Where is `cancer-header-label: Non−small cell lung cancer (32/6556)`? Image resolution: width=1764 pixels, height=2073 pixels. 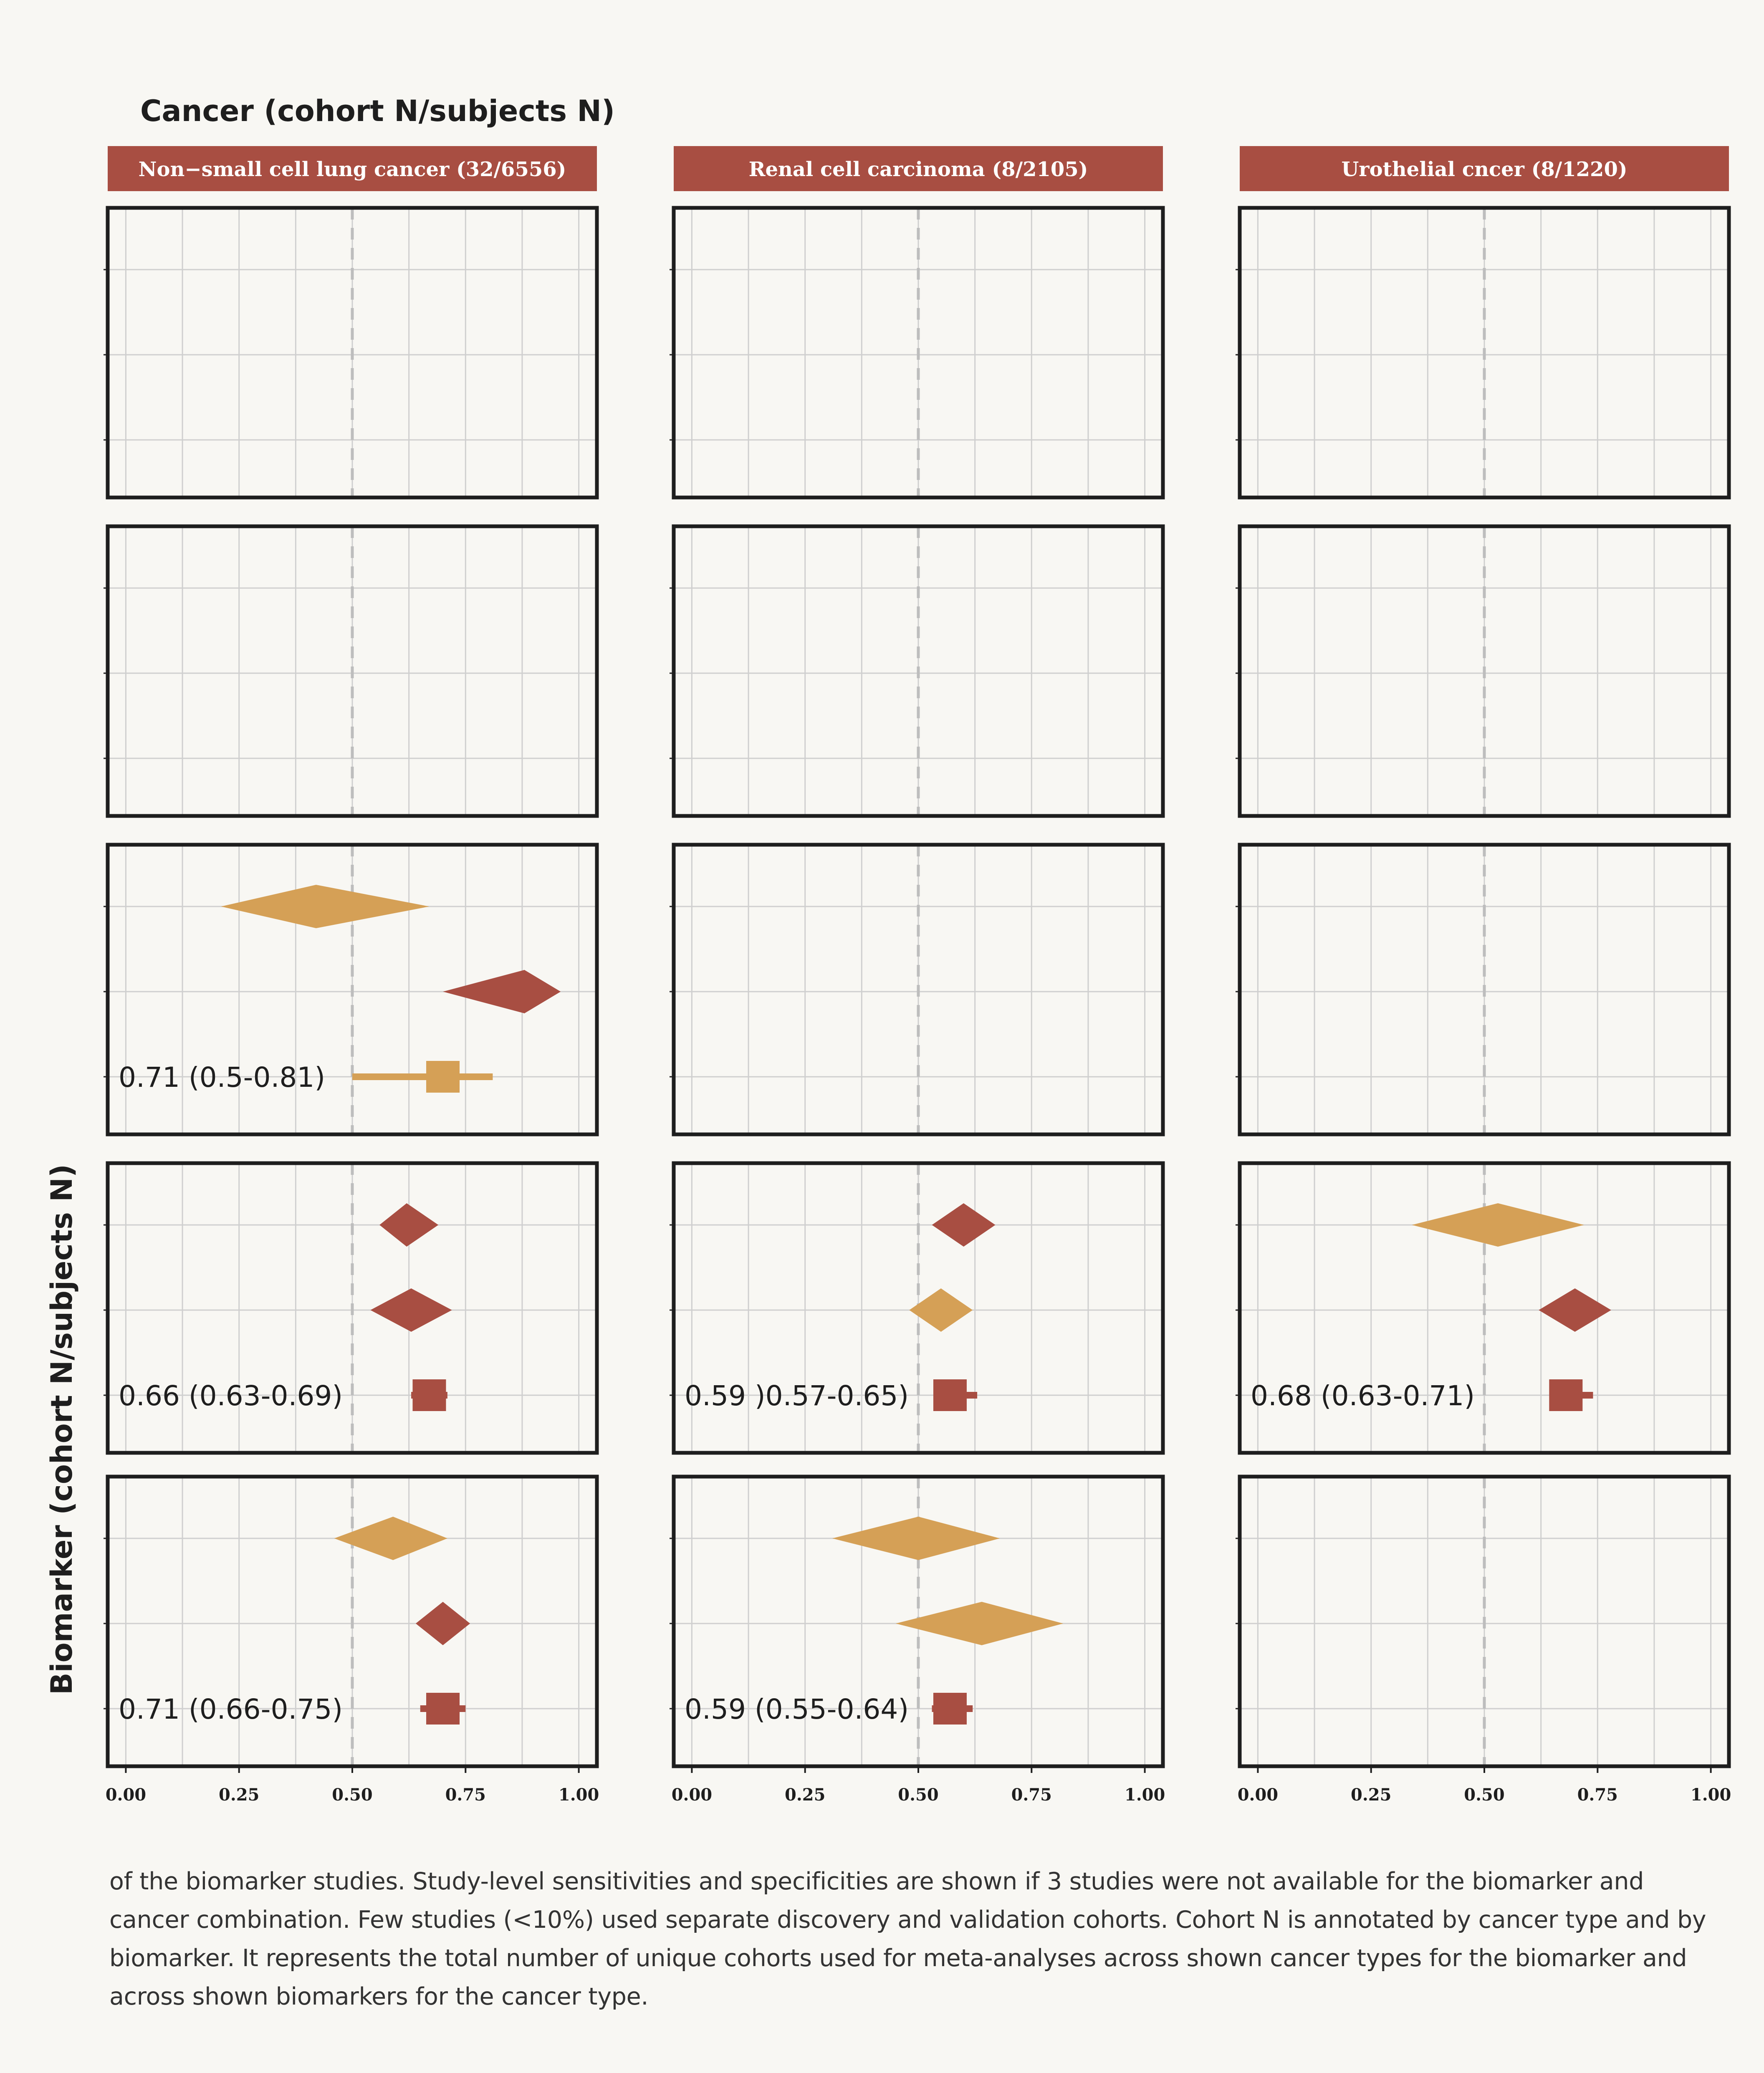
cancer-header-label: Non−small cell lung cancer (32/6556) is located at coordinates (352, 169).